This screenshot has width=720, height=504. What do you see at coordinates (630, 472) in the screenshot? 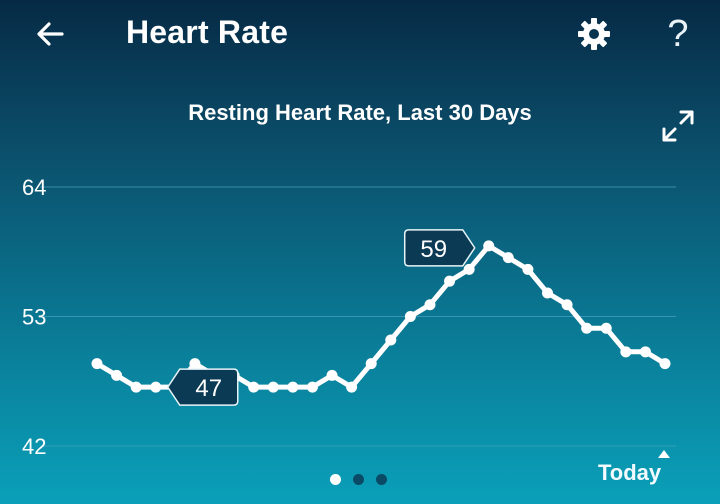
I see `today-label: Today` at bounding box center [630, 472].